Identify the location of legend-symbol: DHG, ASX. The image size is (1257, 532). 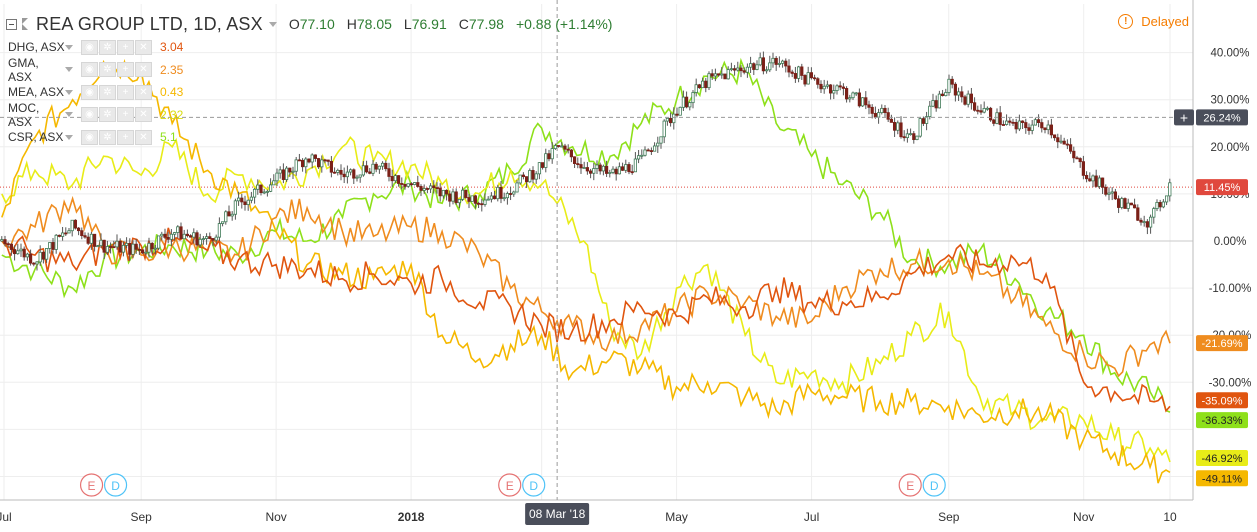
(36, 47).